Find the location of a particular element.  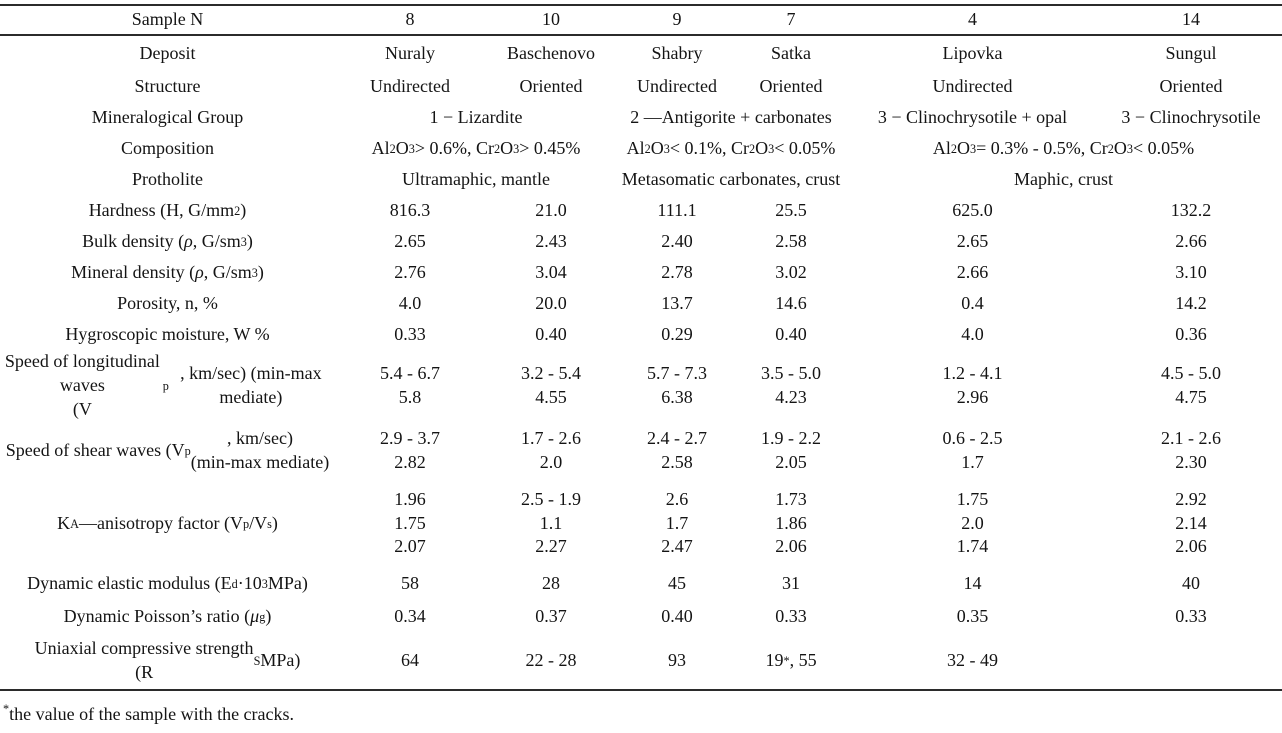

row-label-structure: Structure is located at coordinates (167, 85).